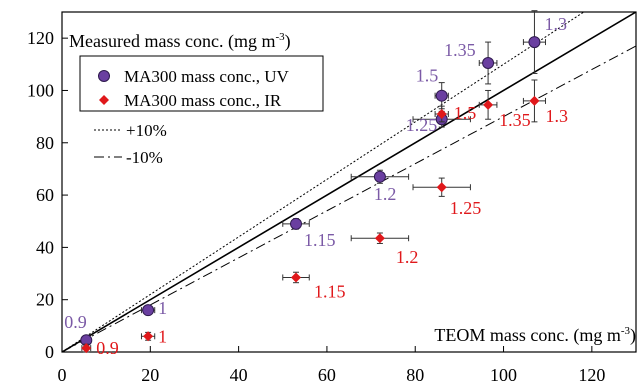 The width and height of the screenshot is (643, 384). Describe the element at coordinates (62, 374) in the screenshot. I see `x-tick-label: 0` at that location.